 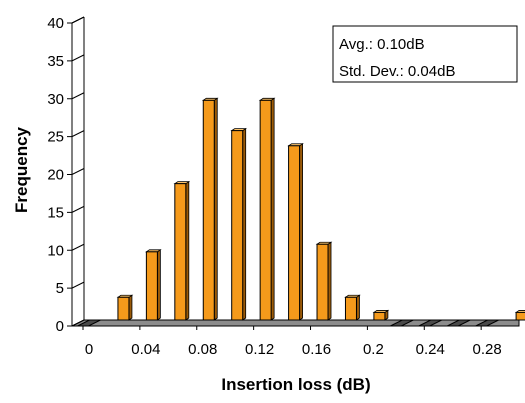 What do you see at coordinates (430, 349) in the screenshot?
I see `x-tick-label: 0.24` at bounding box center [430, 349].